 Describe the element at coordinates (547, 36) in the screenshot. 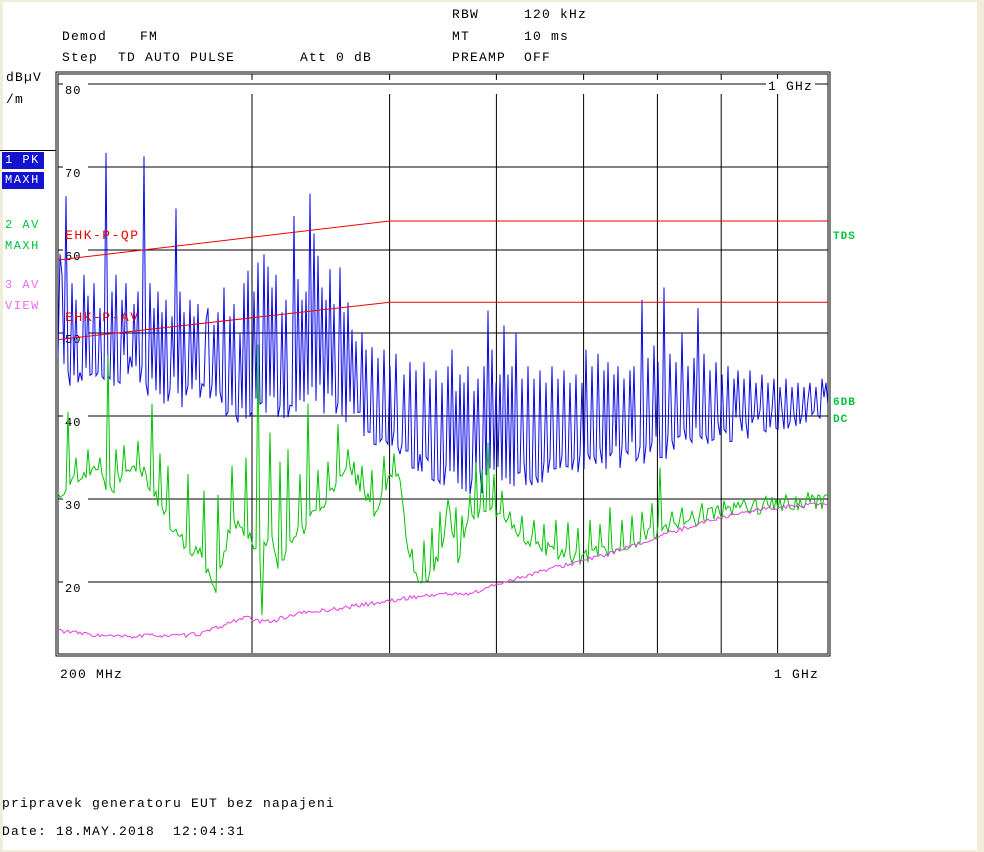

I see `mt-value: 10 ms` at that location.